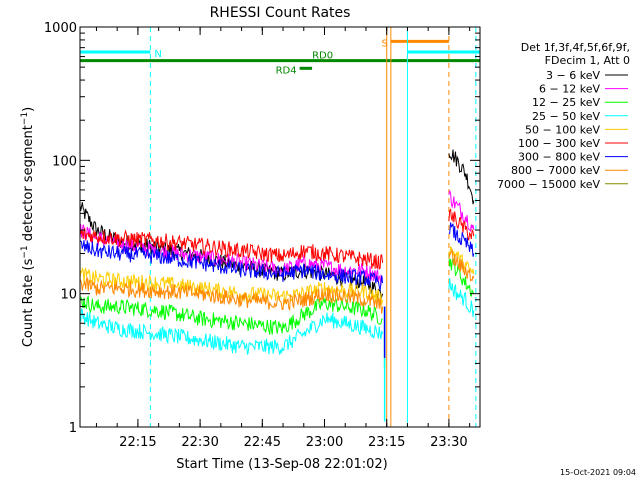 The height and width of the screenshot is (480, 640). I want to click on legend-label-1: 6 − 12 keV, so click(569, 89).